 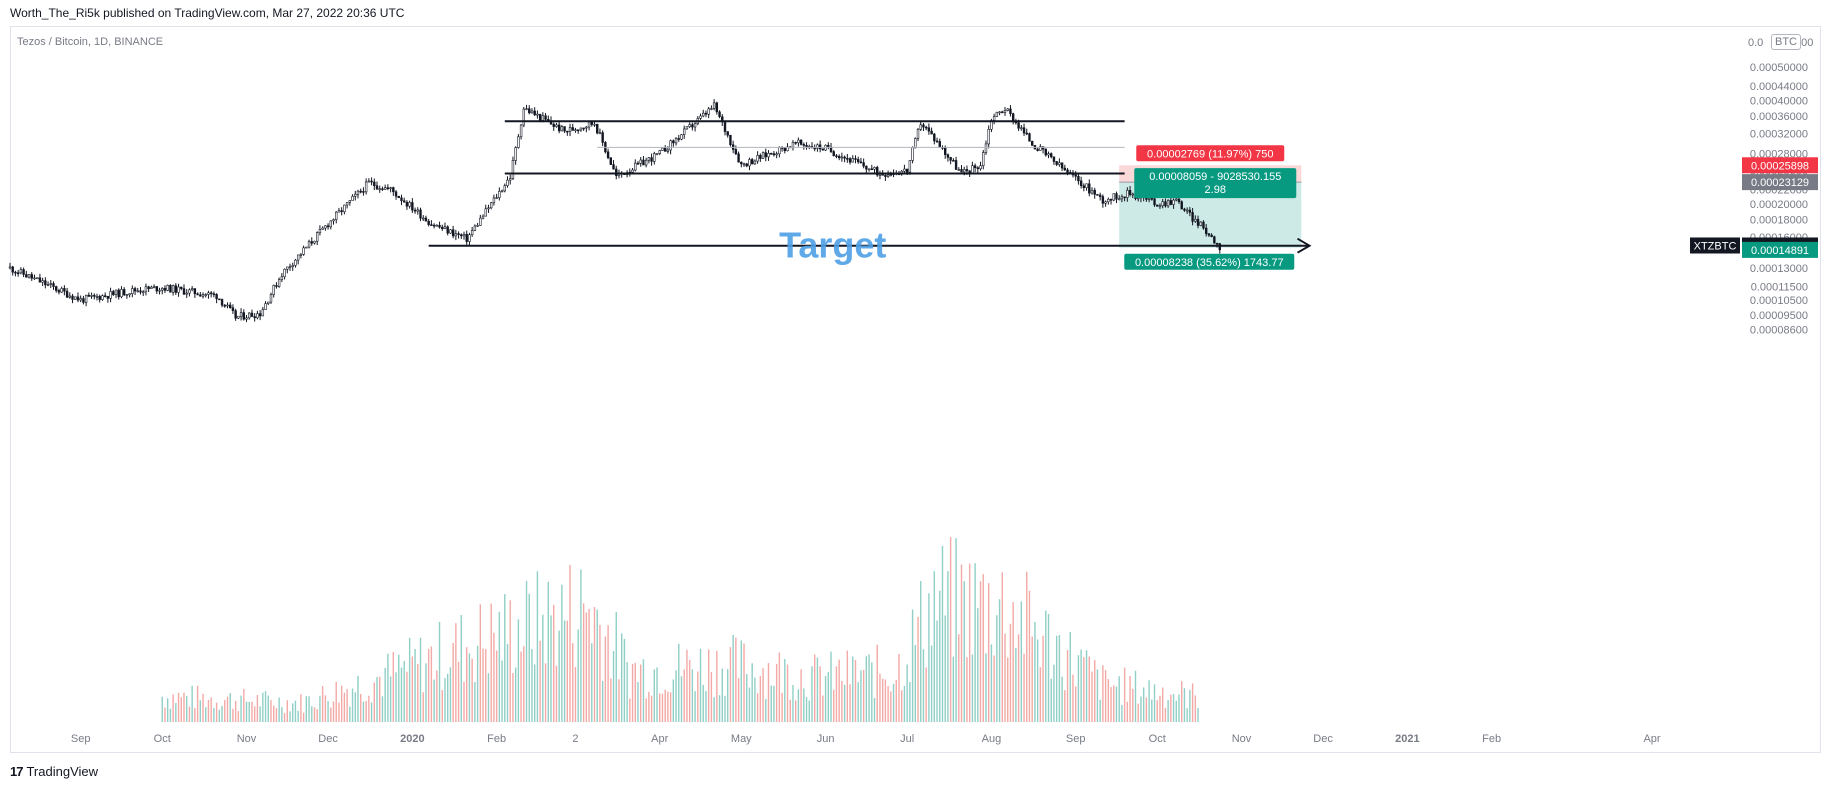 I want to click on x-tick-label: Feb, so click(x=1491, y=739).